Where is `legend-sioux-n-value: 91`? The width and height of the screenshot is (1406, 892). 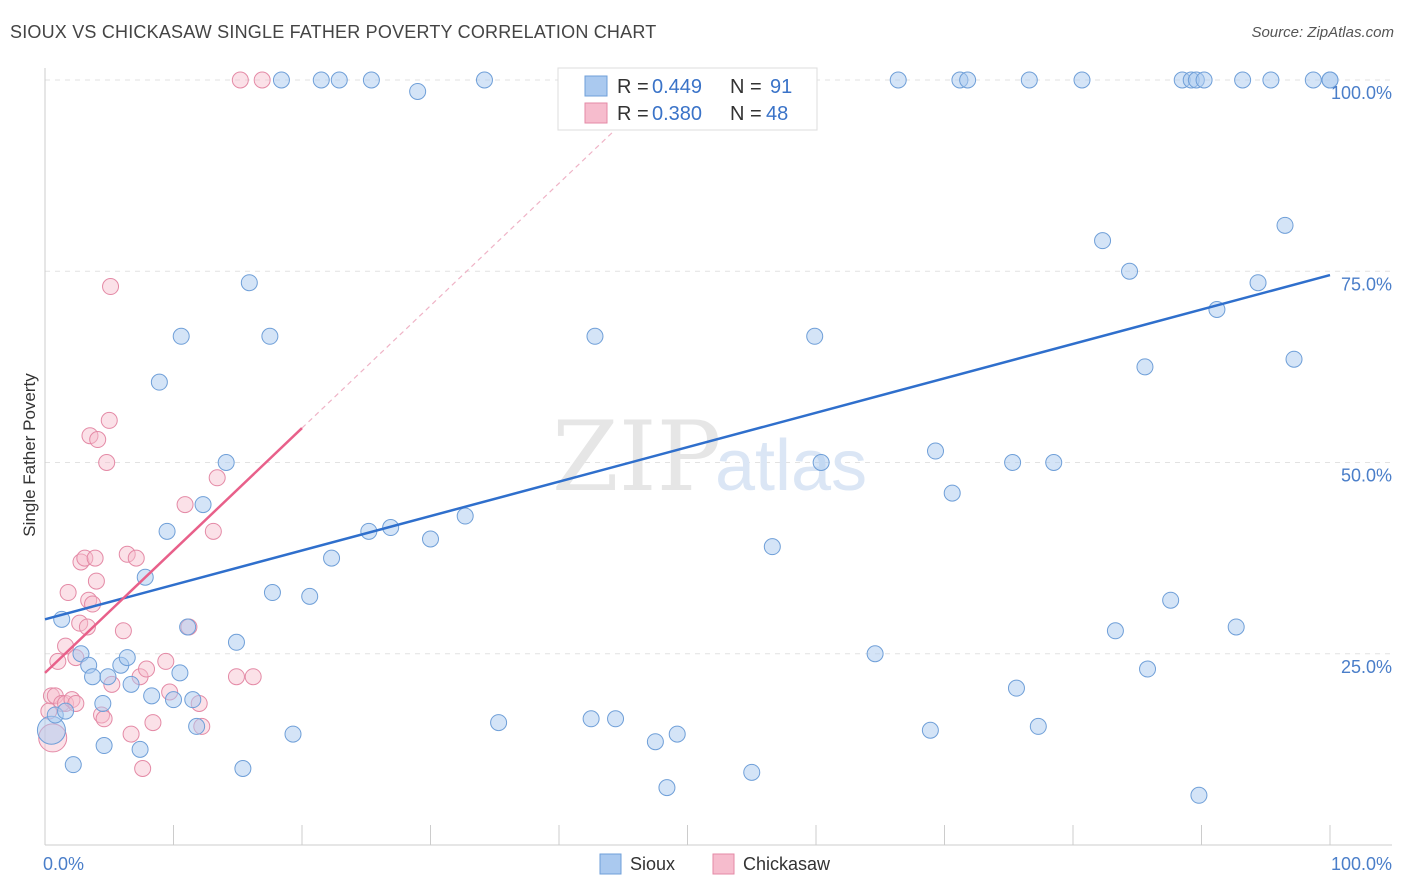
legend-sioux-n-value: 91 is located at coordinates (781, 87).